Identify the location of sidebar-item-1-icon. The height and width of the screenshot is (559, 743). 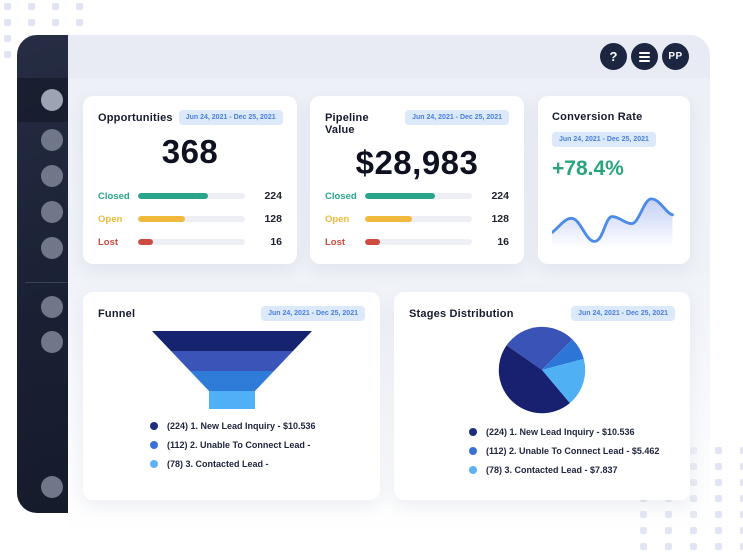
(52, 100).